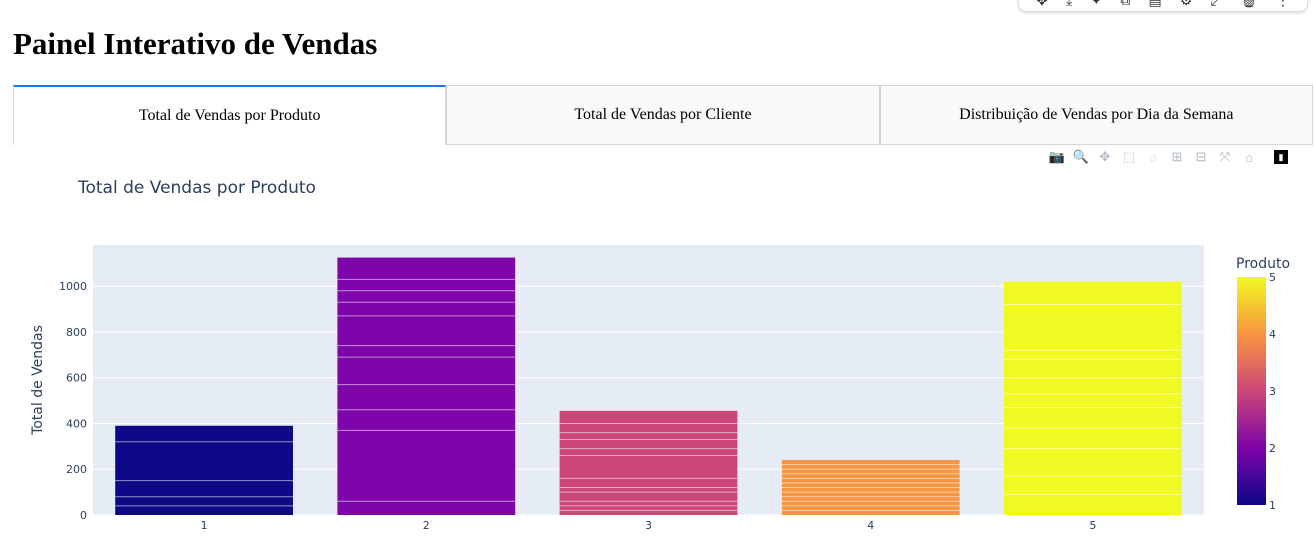  I want to click on colorbar-tick-label: 4, so click(1272, 334).